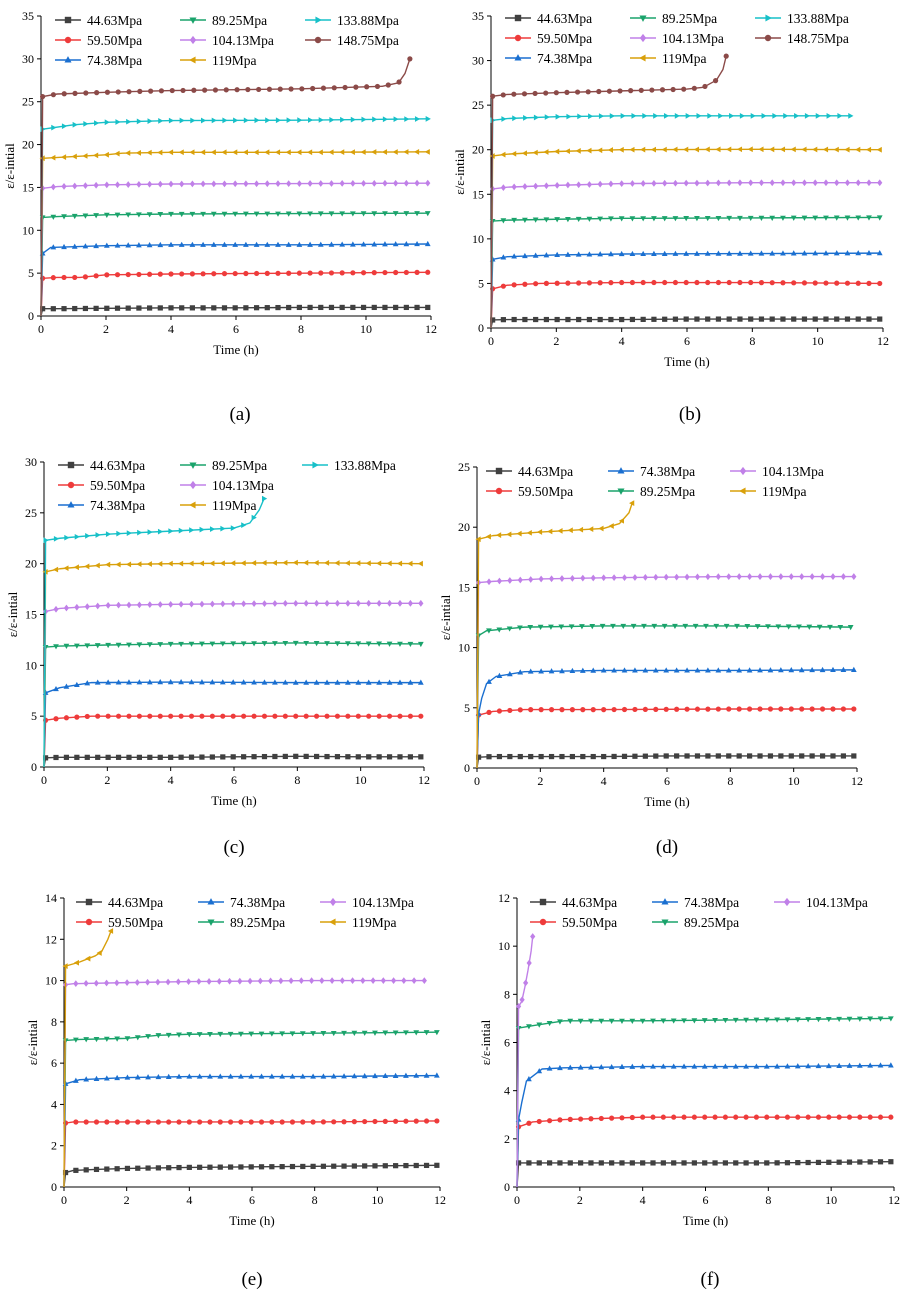 This screenshot has width=906, height=1297. I want to click on y-tick-label: 20, so click(28, 145).